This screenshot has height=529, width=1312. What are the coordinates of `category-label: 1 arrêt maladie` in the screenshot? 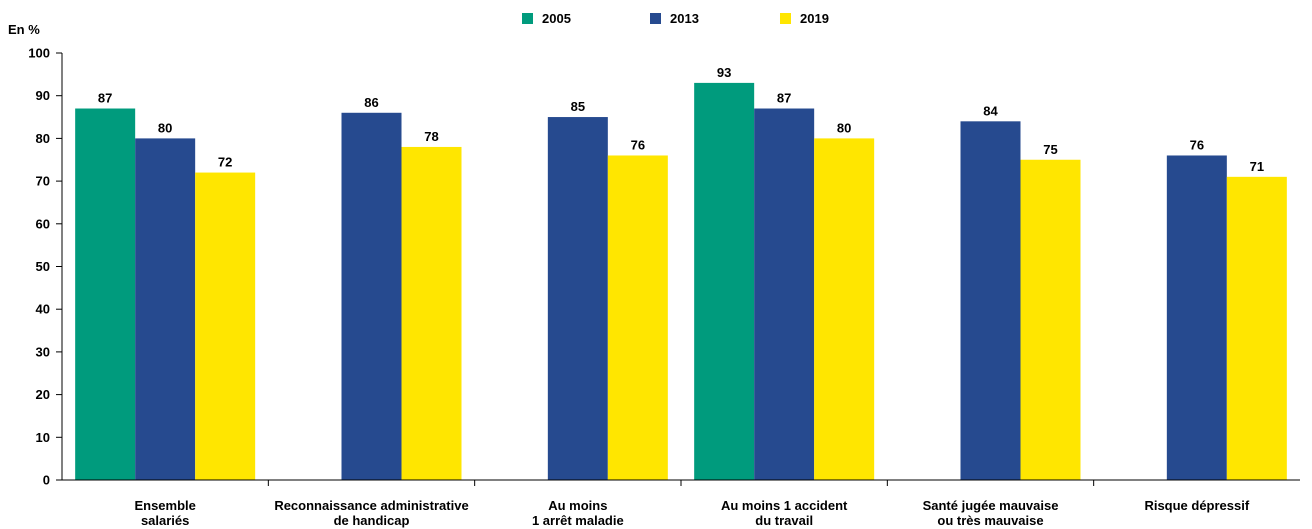 It's located at (578, 520).